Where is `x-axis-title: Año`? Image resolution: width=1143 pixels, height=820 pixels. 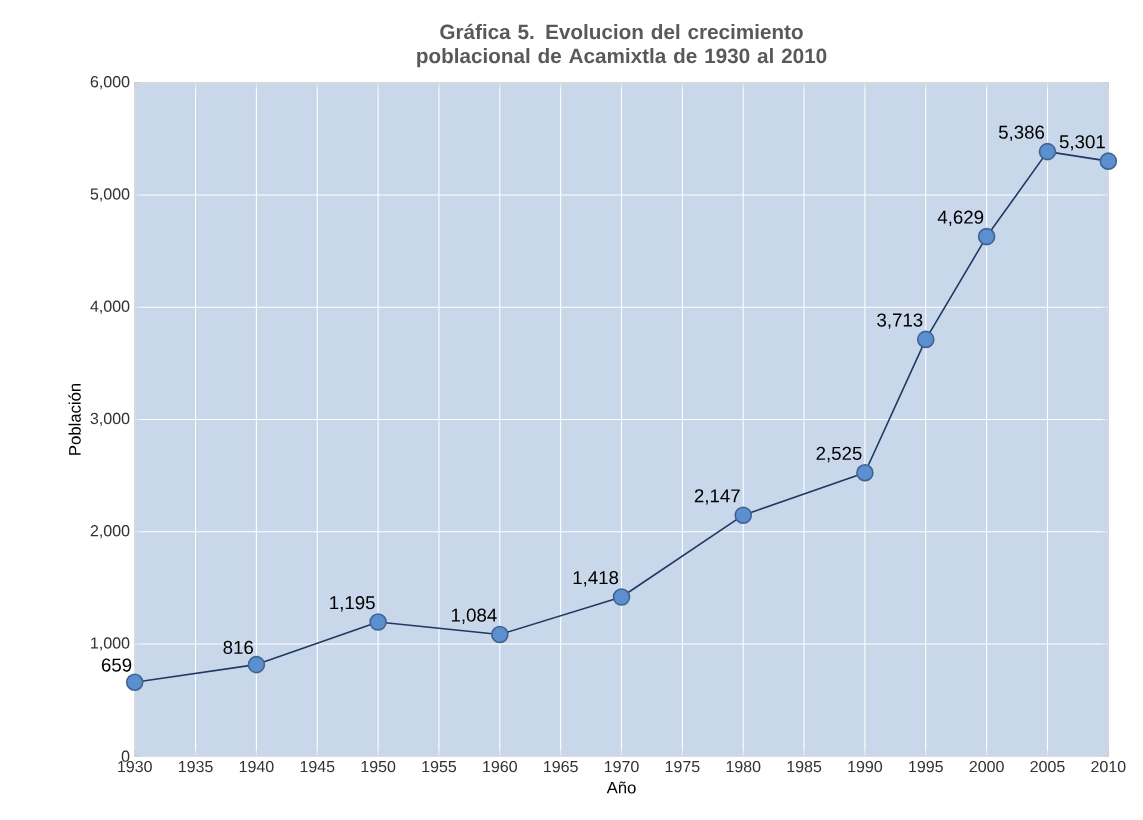
x-axis-title: Año is located at coordinates (621, 787).